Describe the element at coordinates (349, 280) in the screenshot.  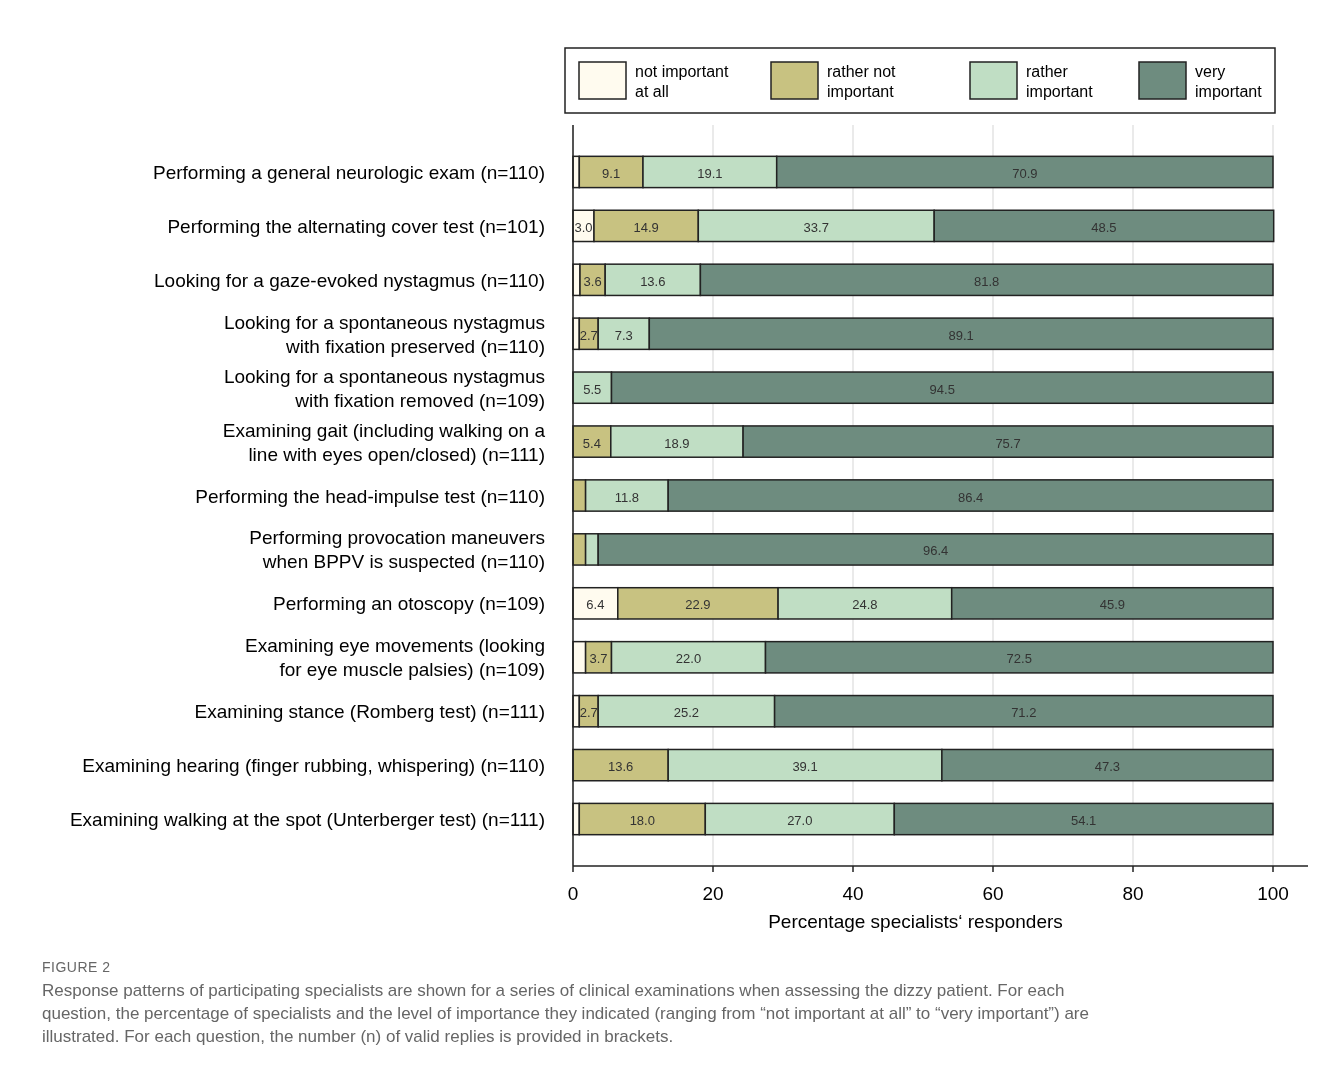
I see `y-tick-label: Looking for a gaze-evoked nystagmus (n=110)` at that location.